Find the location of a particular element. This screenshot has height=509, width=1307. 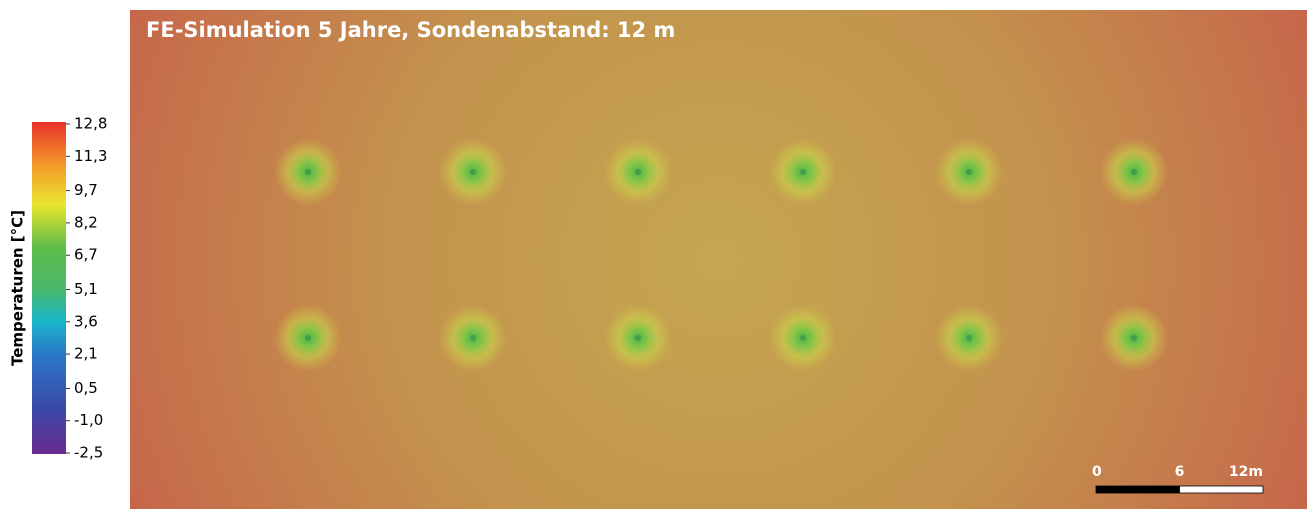

colorbar-tick-label: 6,7 is located at coordinates (86, 255).